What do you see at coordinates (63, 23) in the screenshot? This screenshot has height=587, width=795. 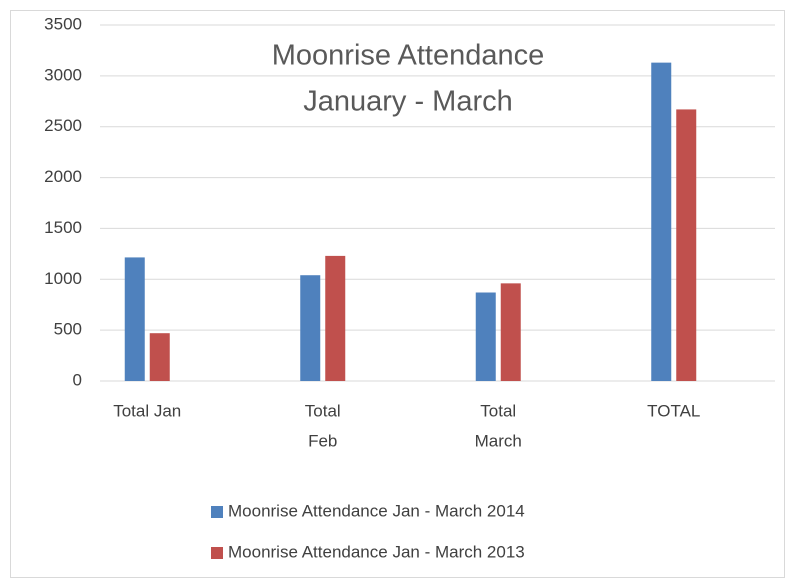 I see `y-tick-label: 3500` at bounding box center [63, 23].